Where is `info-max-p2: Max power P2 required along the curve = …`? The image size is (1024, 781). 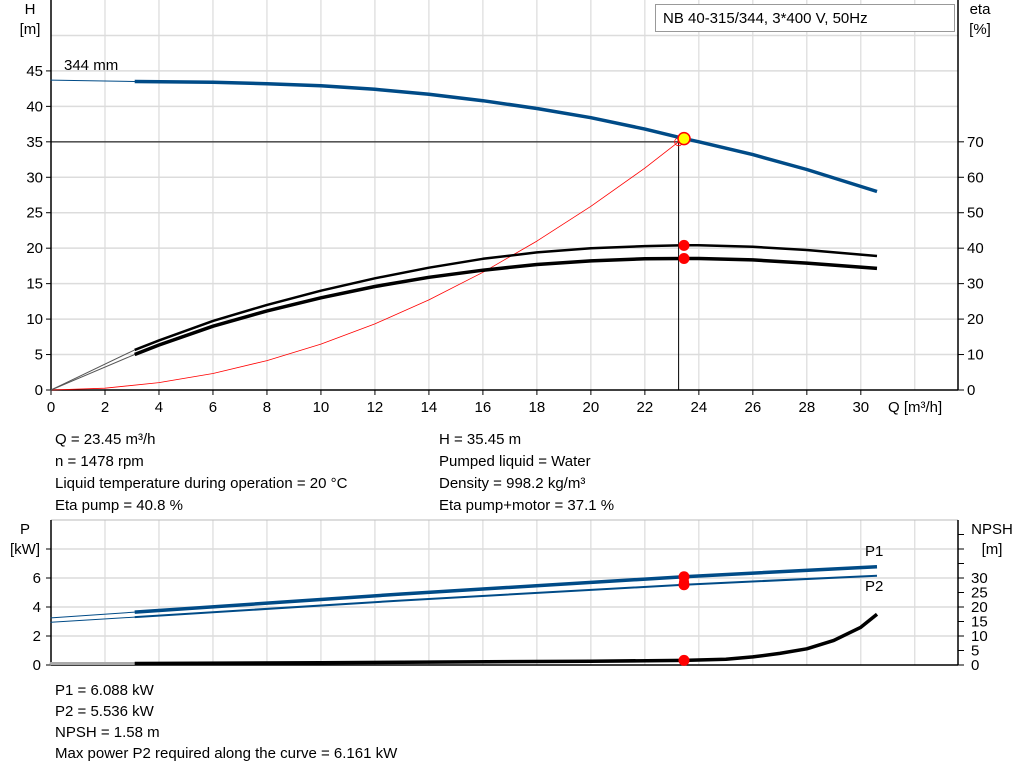
info-max-p2: Max power P2 required along the curve = … is located at coordinates (226, 753).